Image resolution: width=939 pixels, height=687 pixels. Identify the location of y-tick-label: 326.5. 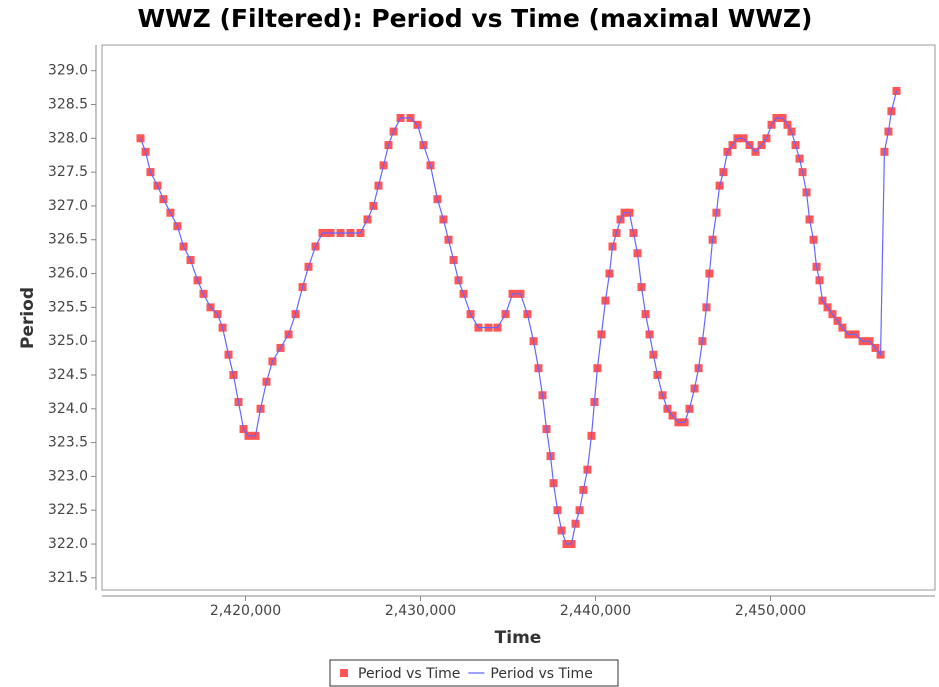
(68, 240).